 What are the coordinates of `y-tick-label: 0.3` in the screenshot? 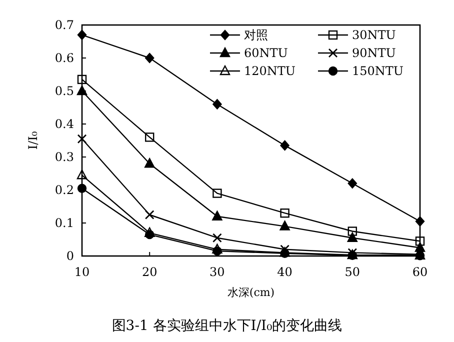 It's located at (64, 157).